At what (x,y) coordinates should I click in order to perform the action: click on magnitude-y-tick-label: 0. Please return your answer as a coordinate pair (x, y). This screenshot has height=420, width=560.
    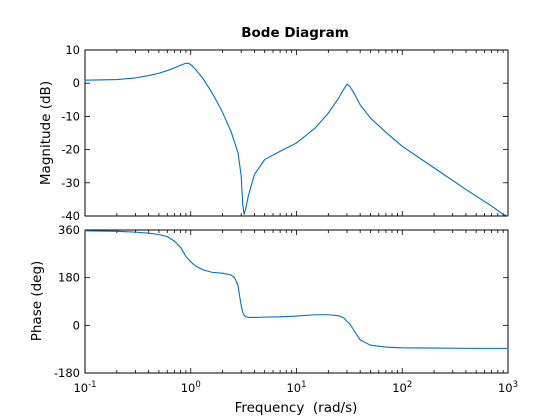
    Looking at the image, I should click on (76, 83).